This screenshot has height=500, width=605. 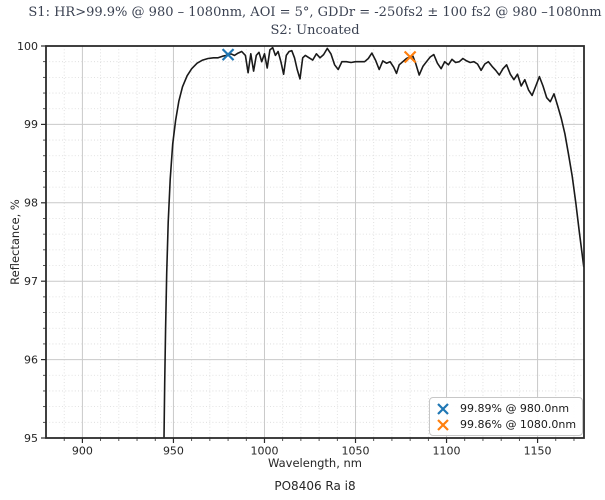 What do you see at coordinates (315, 486) in the screenshot?
I see `chart-caption: PO8406 Ra i8` at bounding box center [315, 486].